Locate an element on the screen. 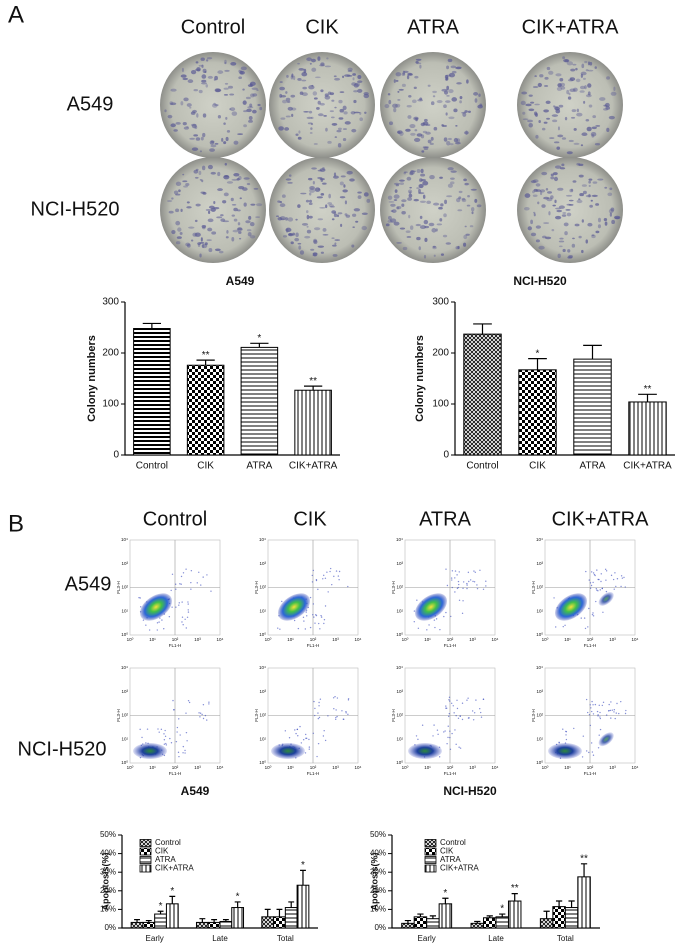  chart-title: A549 is located at coordinates (195, 791).